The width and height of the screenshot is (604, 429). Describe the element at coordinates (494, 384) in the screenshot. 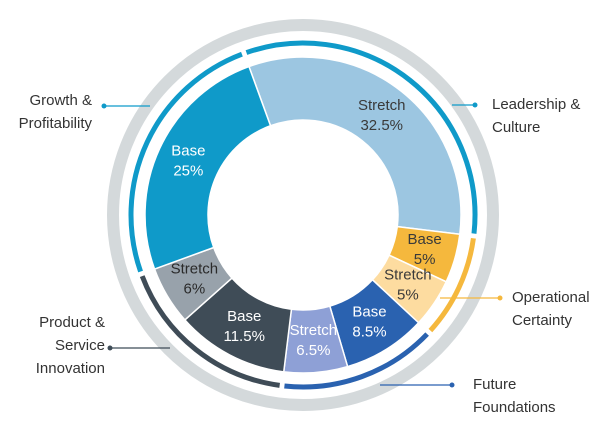

I see `group-label: Future` at that location.